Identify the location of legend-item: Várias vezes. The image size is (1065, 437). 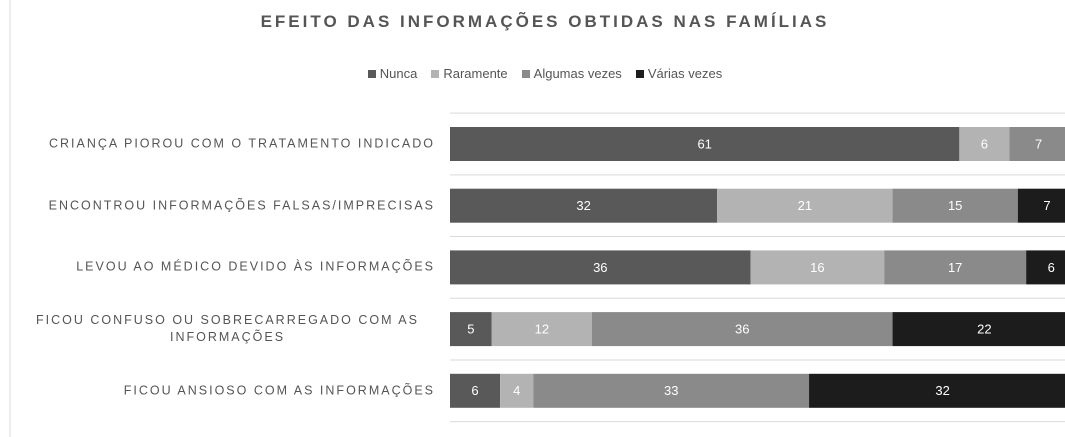
(679, 73).